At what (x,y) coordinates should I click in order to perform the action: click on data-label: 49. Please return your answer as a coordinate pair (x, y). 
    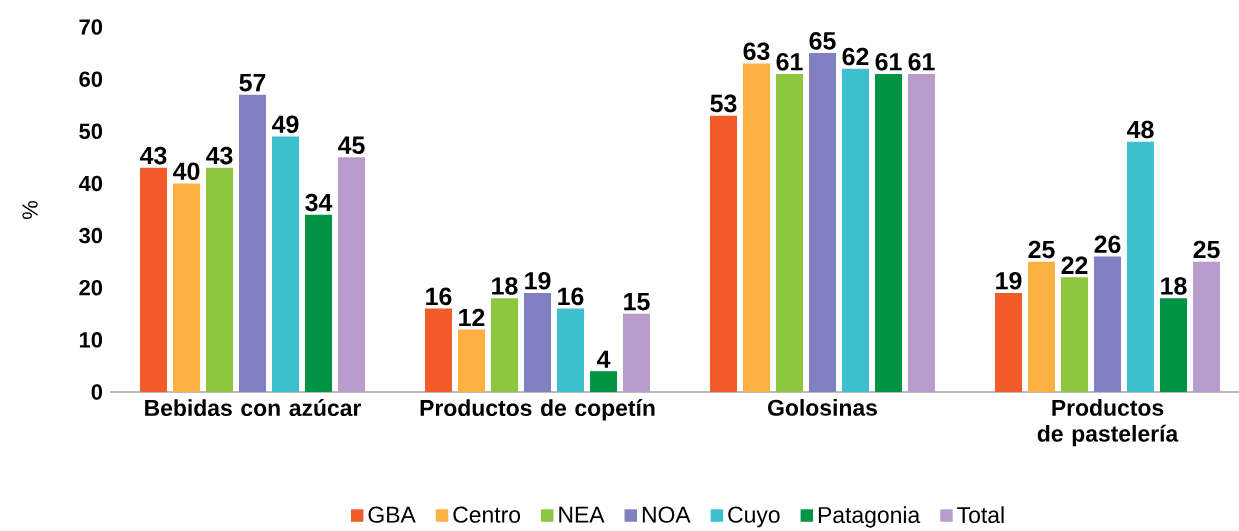
    Looking at the image, I should click on (285, 124).